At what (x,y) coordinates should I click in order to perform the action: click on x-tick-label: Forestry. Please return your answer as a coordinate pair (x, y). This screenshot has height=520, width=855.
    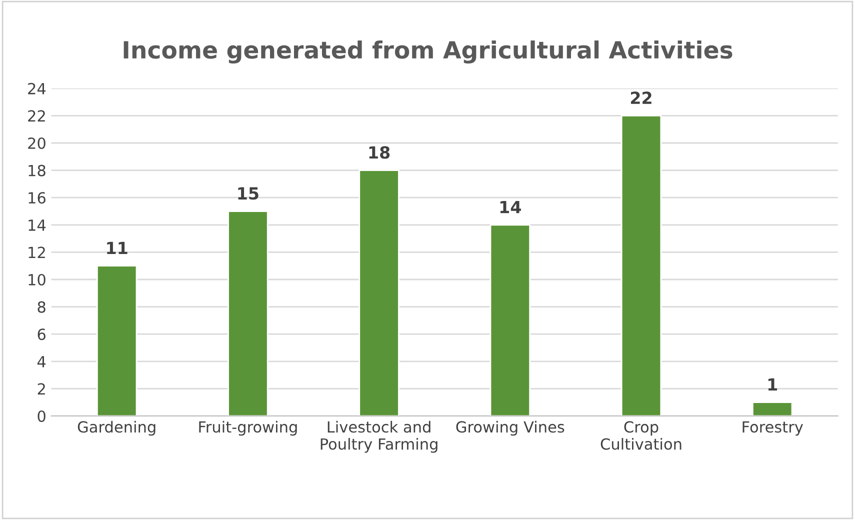
    Looking at the image, I should click on (772, 428).